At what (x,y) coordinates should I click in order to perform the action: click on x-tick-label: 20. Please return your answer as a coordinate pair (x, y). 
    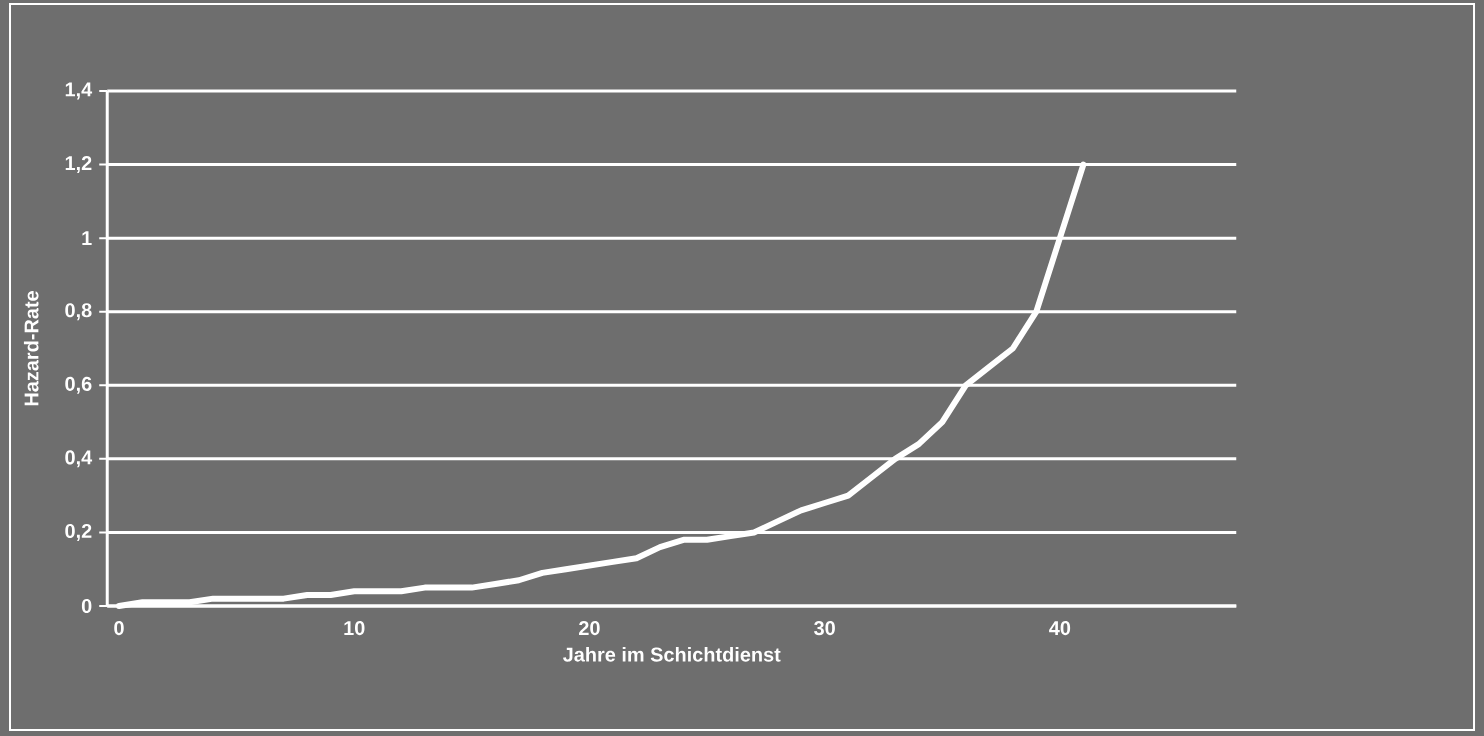
    Looking at the image, I should click on (589, 628).